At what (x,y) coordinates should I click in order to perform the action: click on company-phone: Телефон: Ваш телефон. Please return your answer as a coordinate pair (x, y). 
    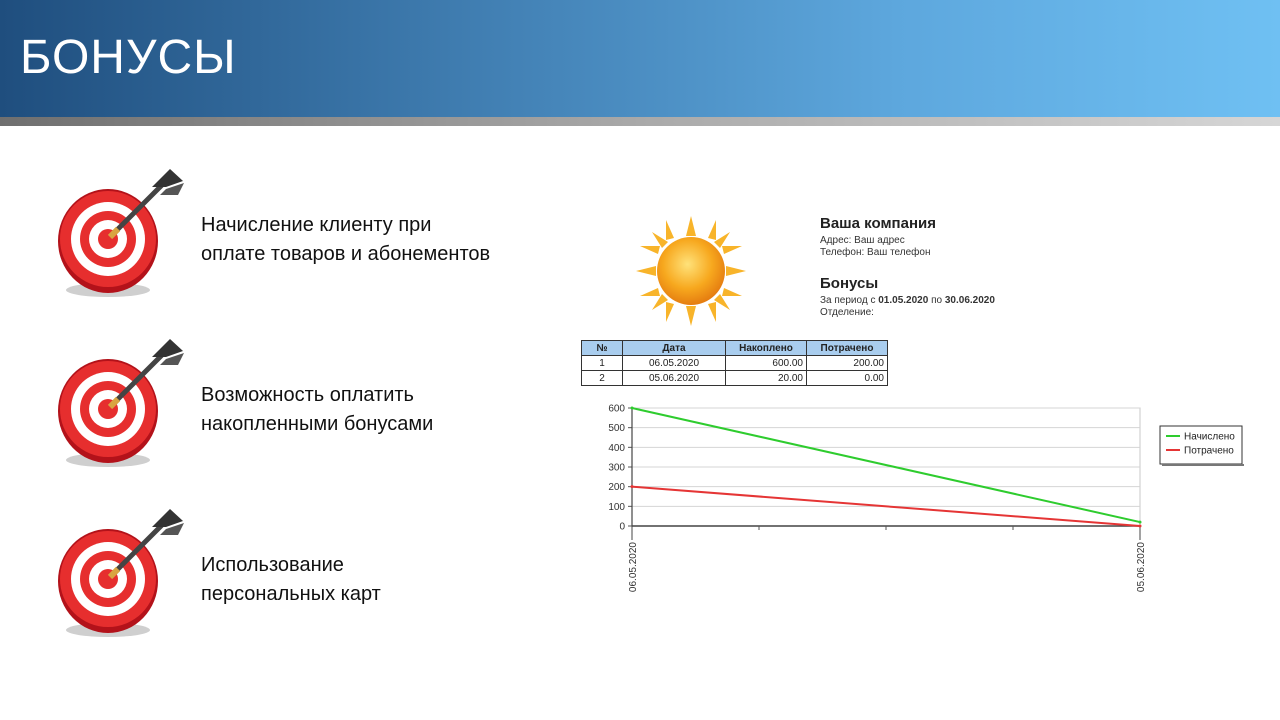
    Looking at the image, I should click on (875, 252).